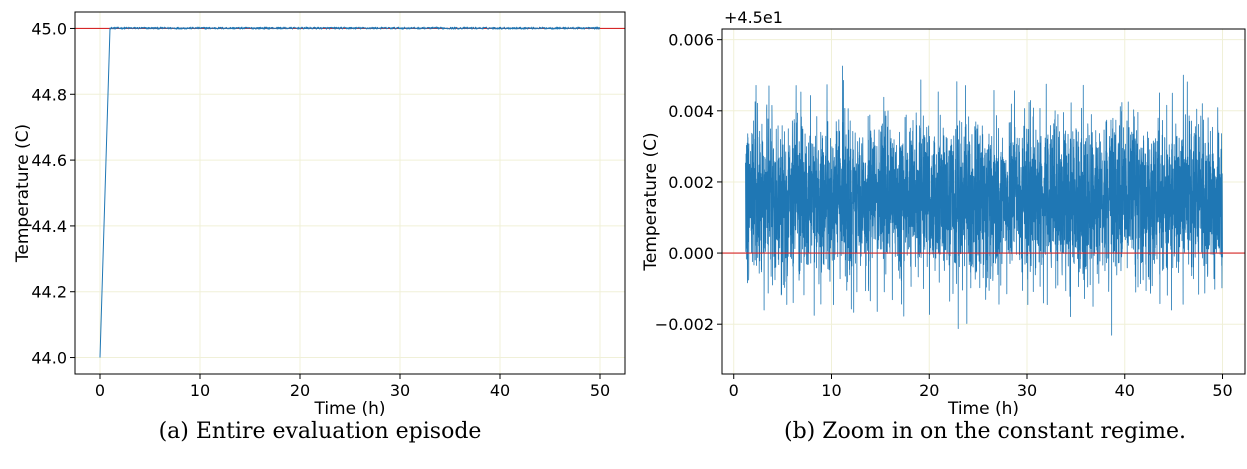  I want to click on caption-a: (a) Entire evaluation episode, so click(320, 431).